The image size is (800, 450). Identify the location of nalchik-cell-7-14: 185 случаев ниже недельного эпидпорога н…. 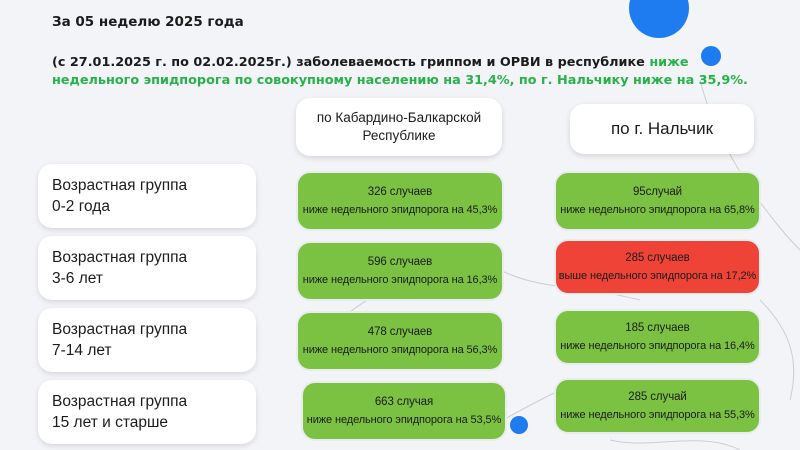
(657, 337).